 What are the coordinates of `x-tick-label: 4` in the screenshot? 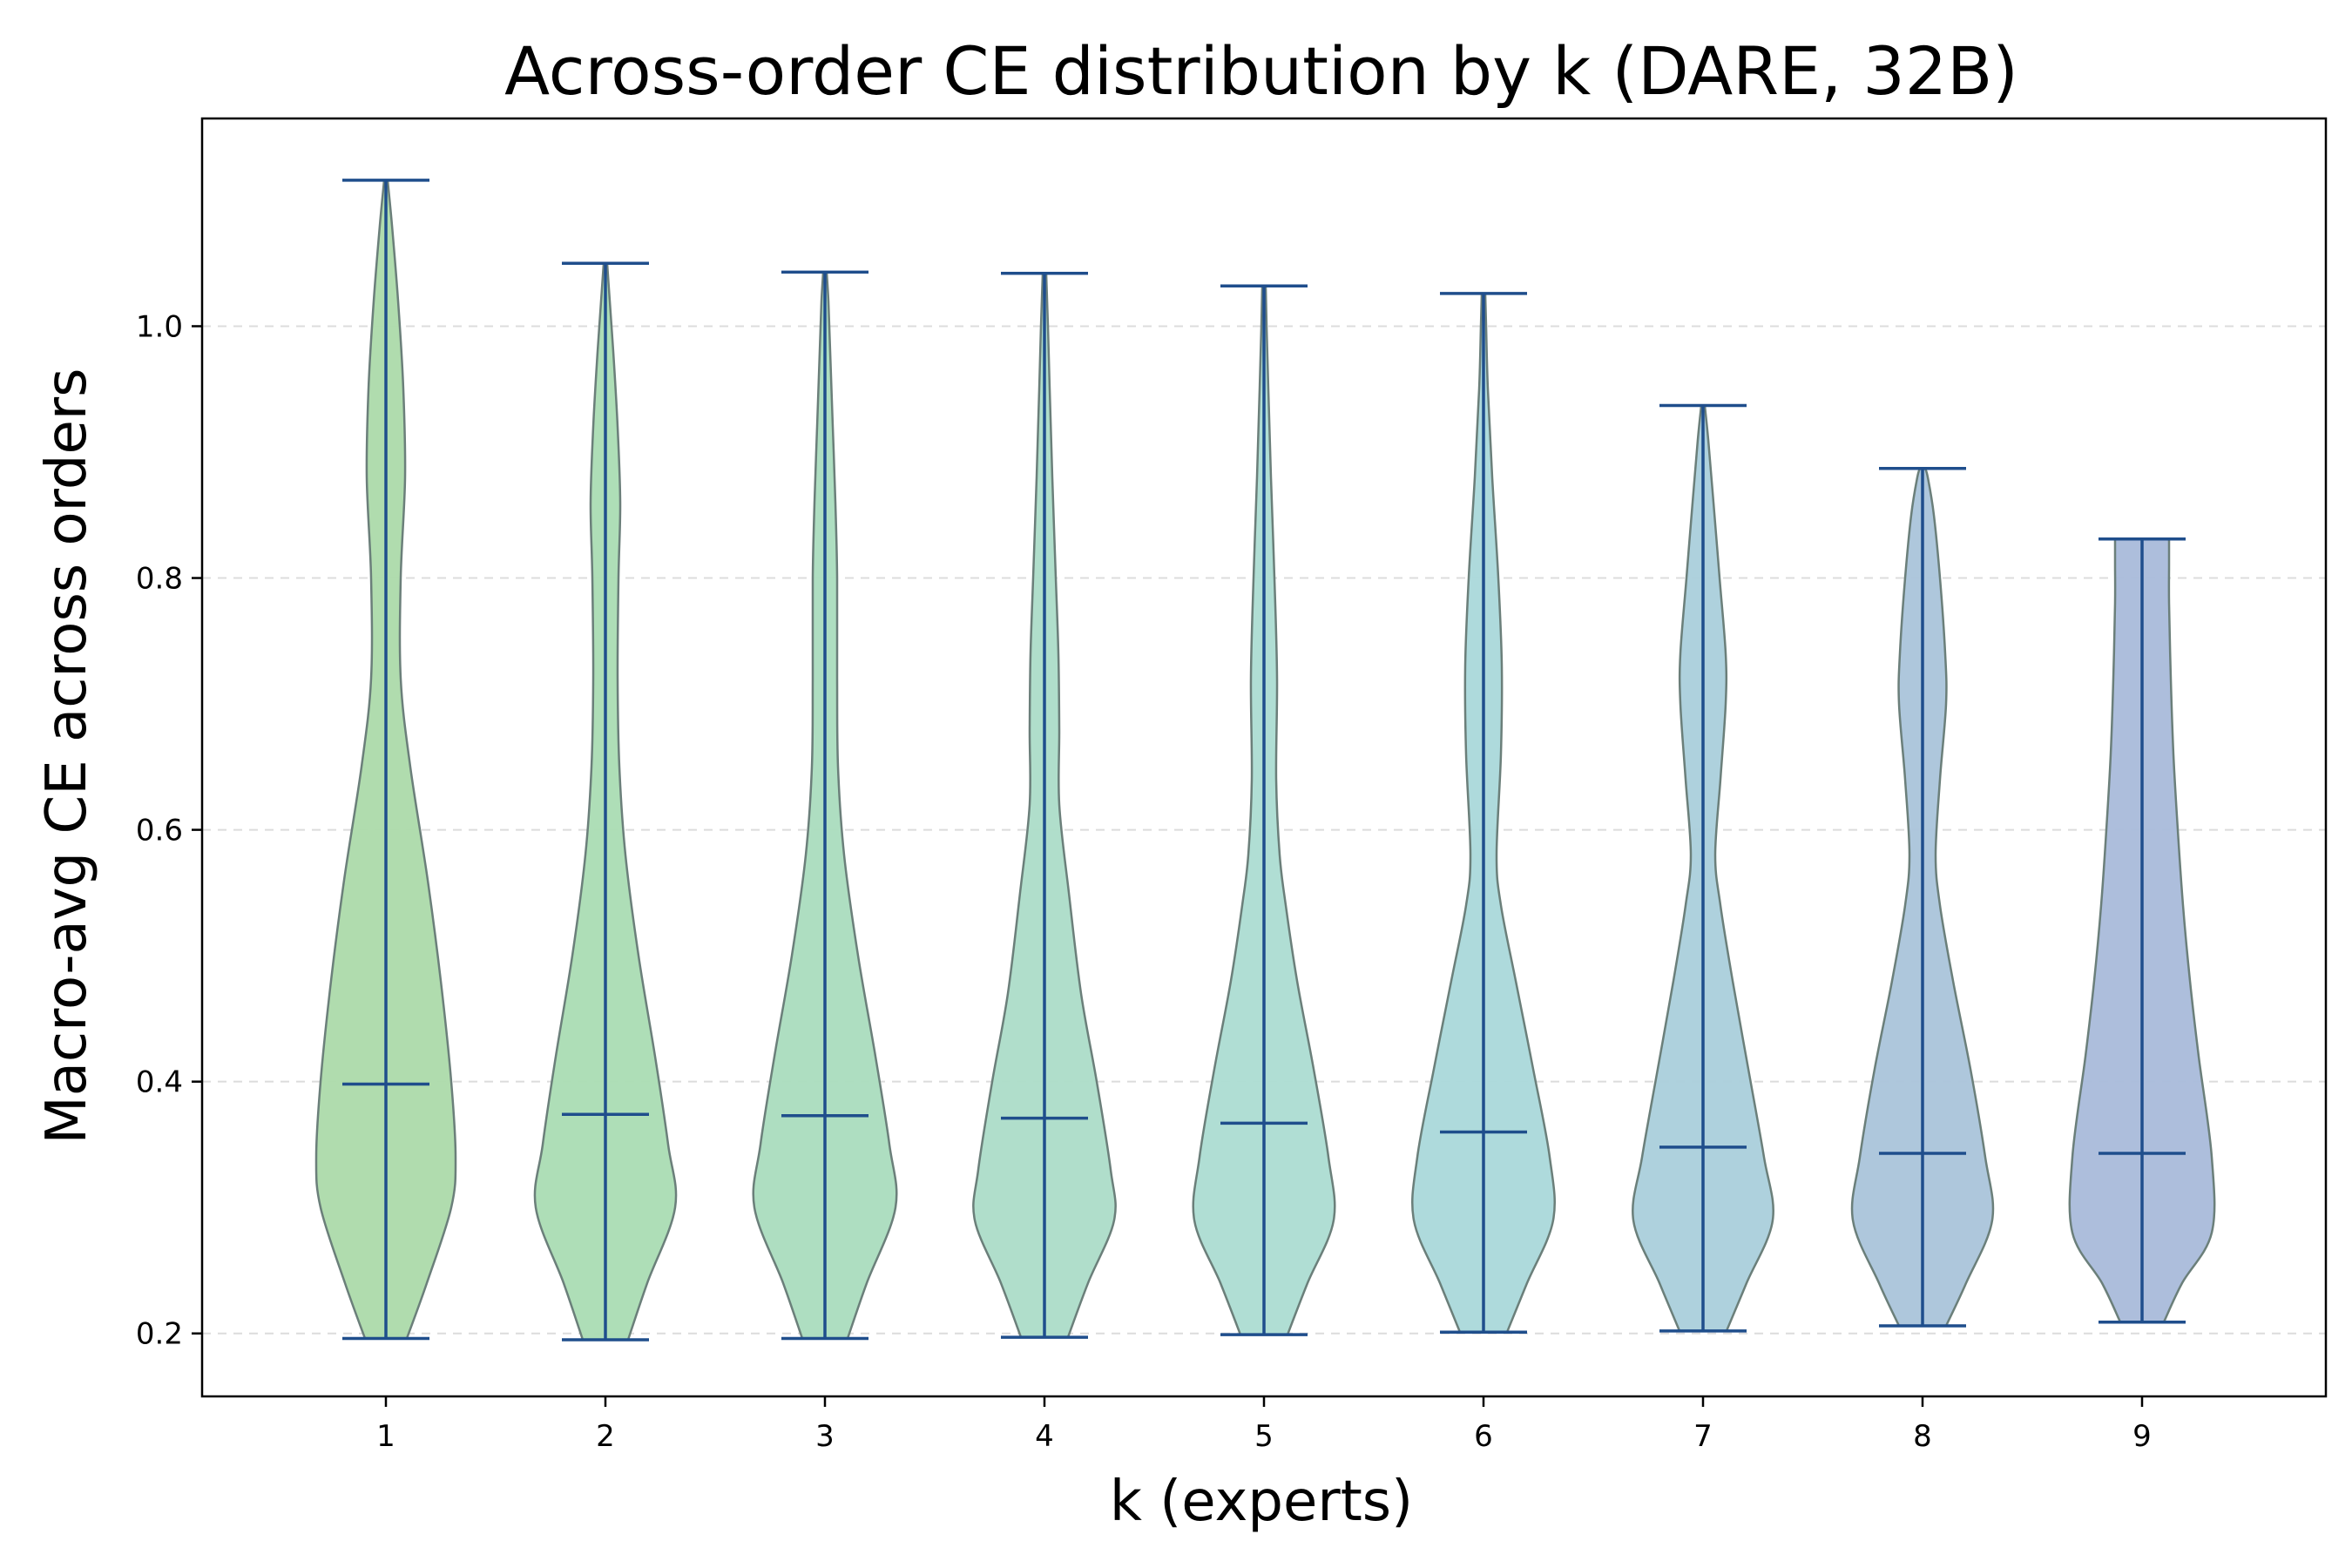 It's located at (1044, 1437).